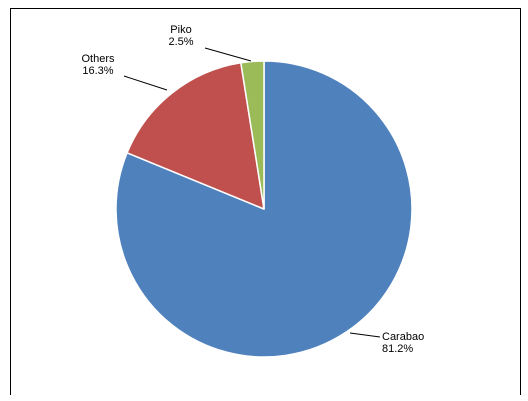 The image size is (528, 401). I want to click on leader-line-piko, so click(228, 54).